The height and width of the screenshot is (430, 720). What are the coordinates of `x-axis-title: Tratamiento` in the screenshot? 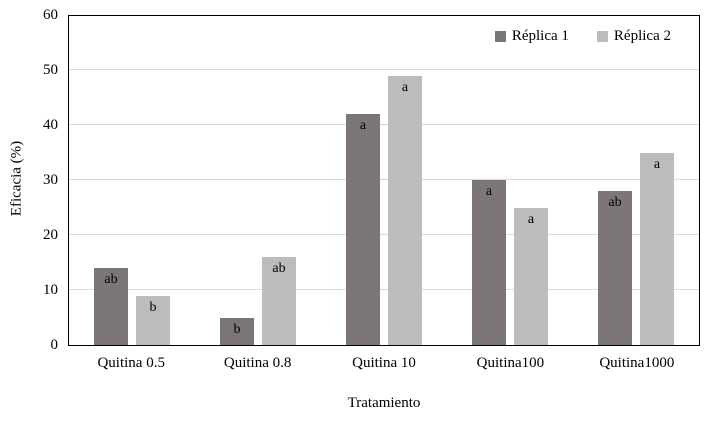 It's located at (384, 403).